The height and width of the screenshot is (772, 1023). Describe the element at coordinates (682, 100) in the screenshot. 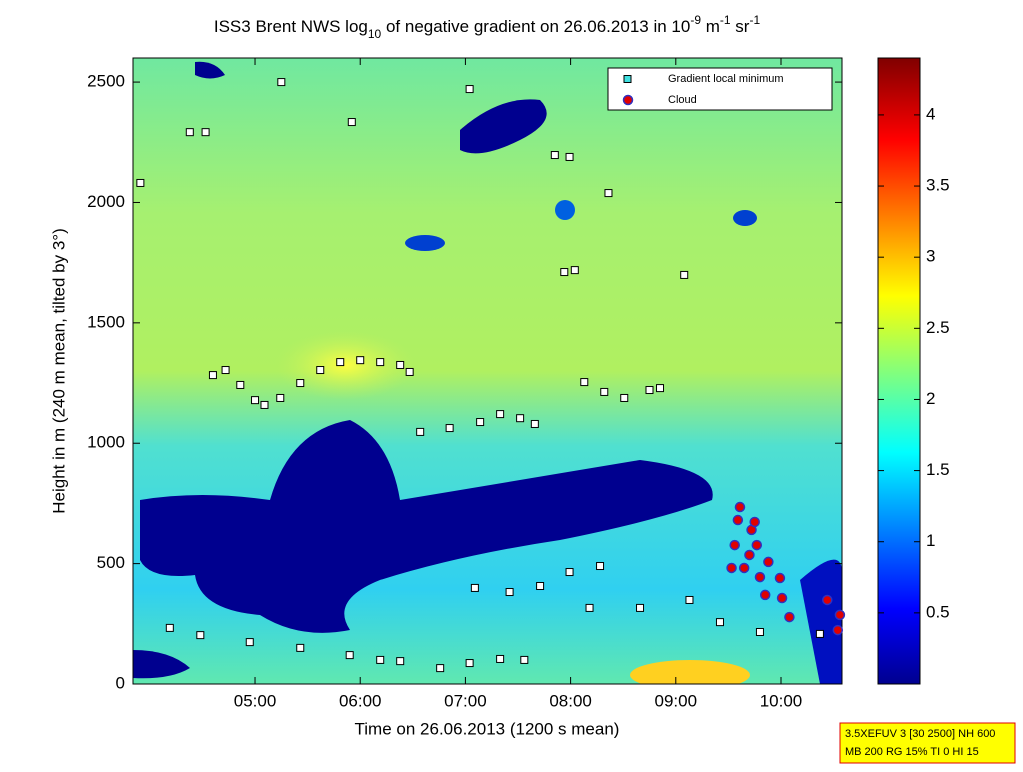

I see `legend-label: Cloud` at that location.